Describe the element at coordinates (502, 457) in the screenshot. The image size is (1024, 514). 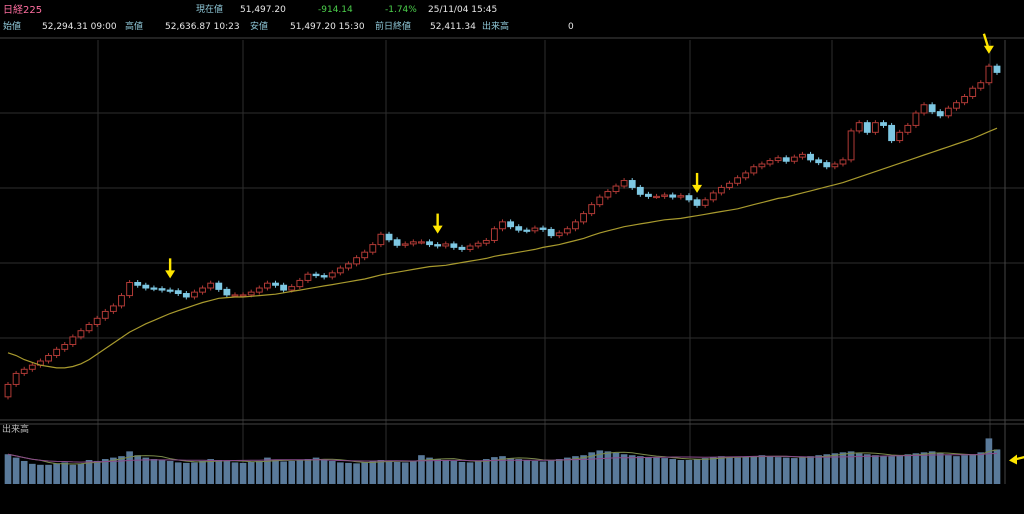
I see `volume-ma-long-line` at that location.